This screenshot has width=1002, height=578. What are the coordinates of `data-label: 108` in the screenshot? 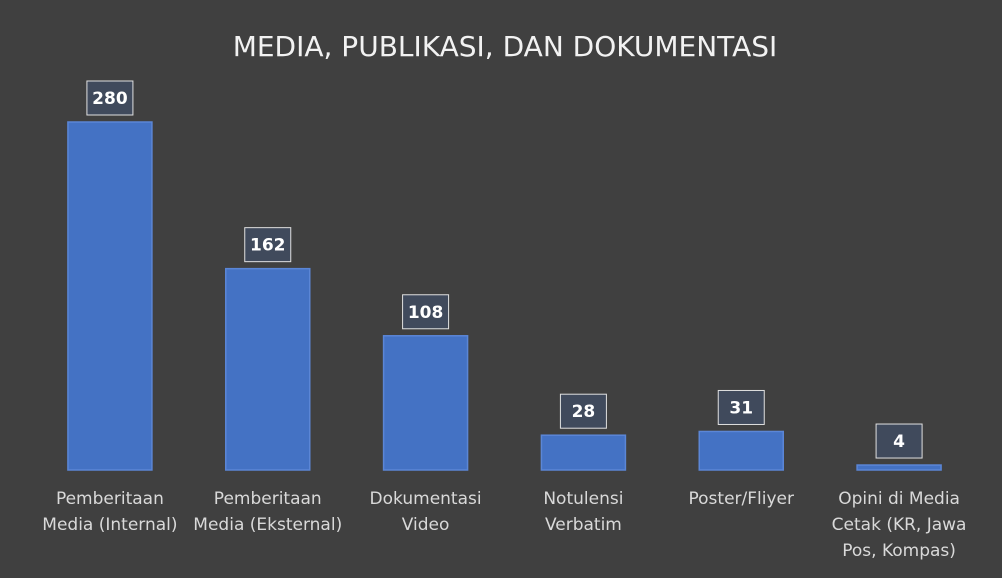 It's located at (426, 313).